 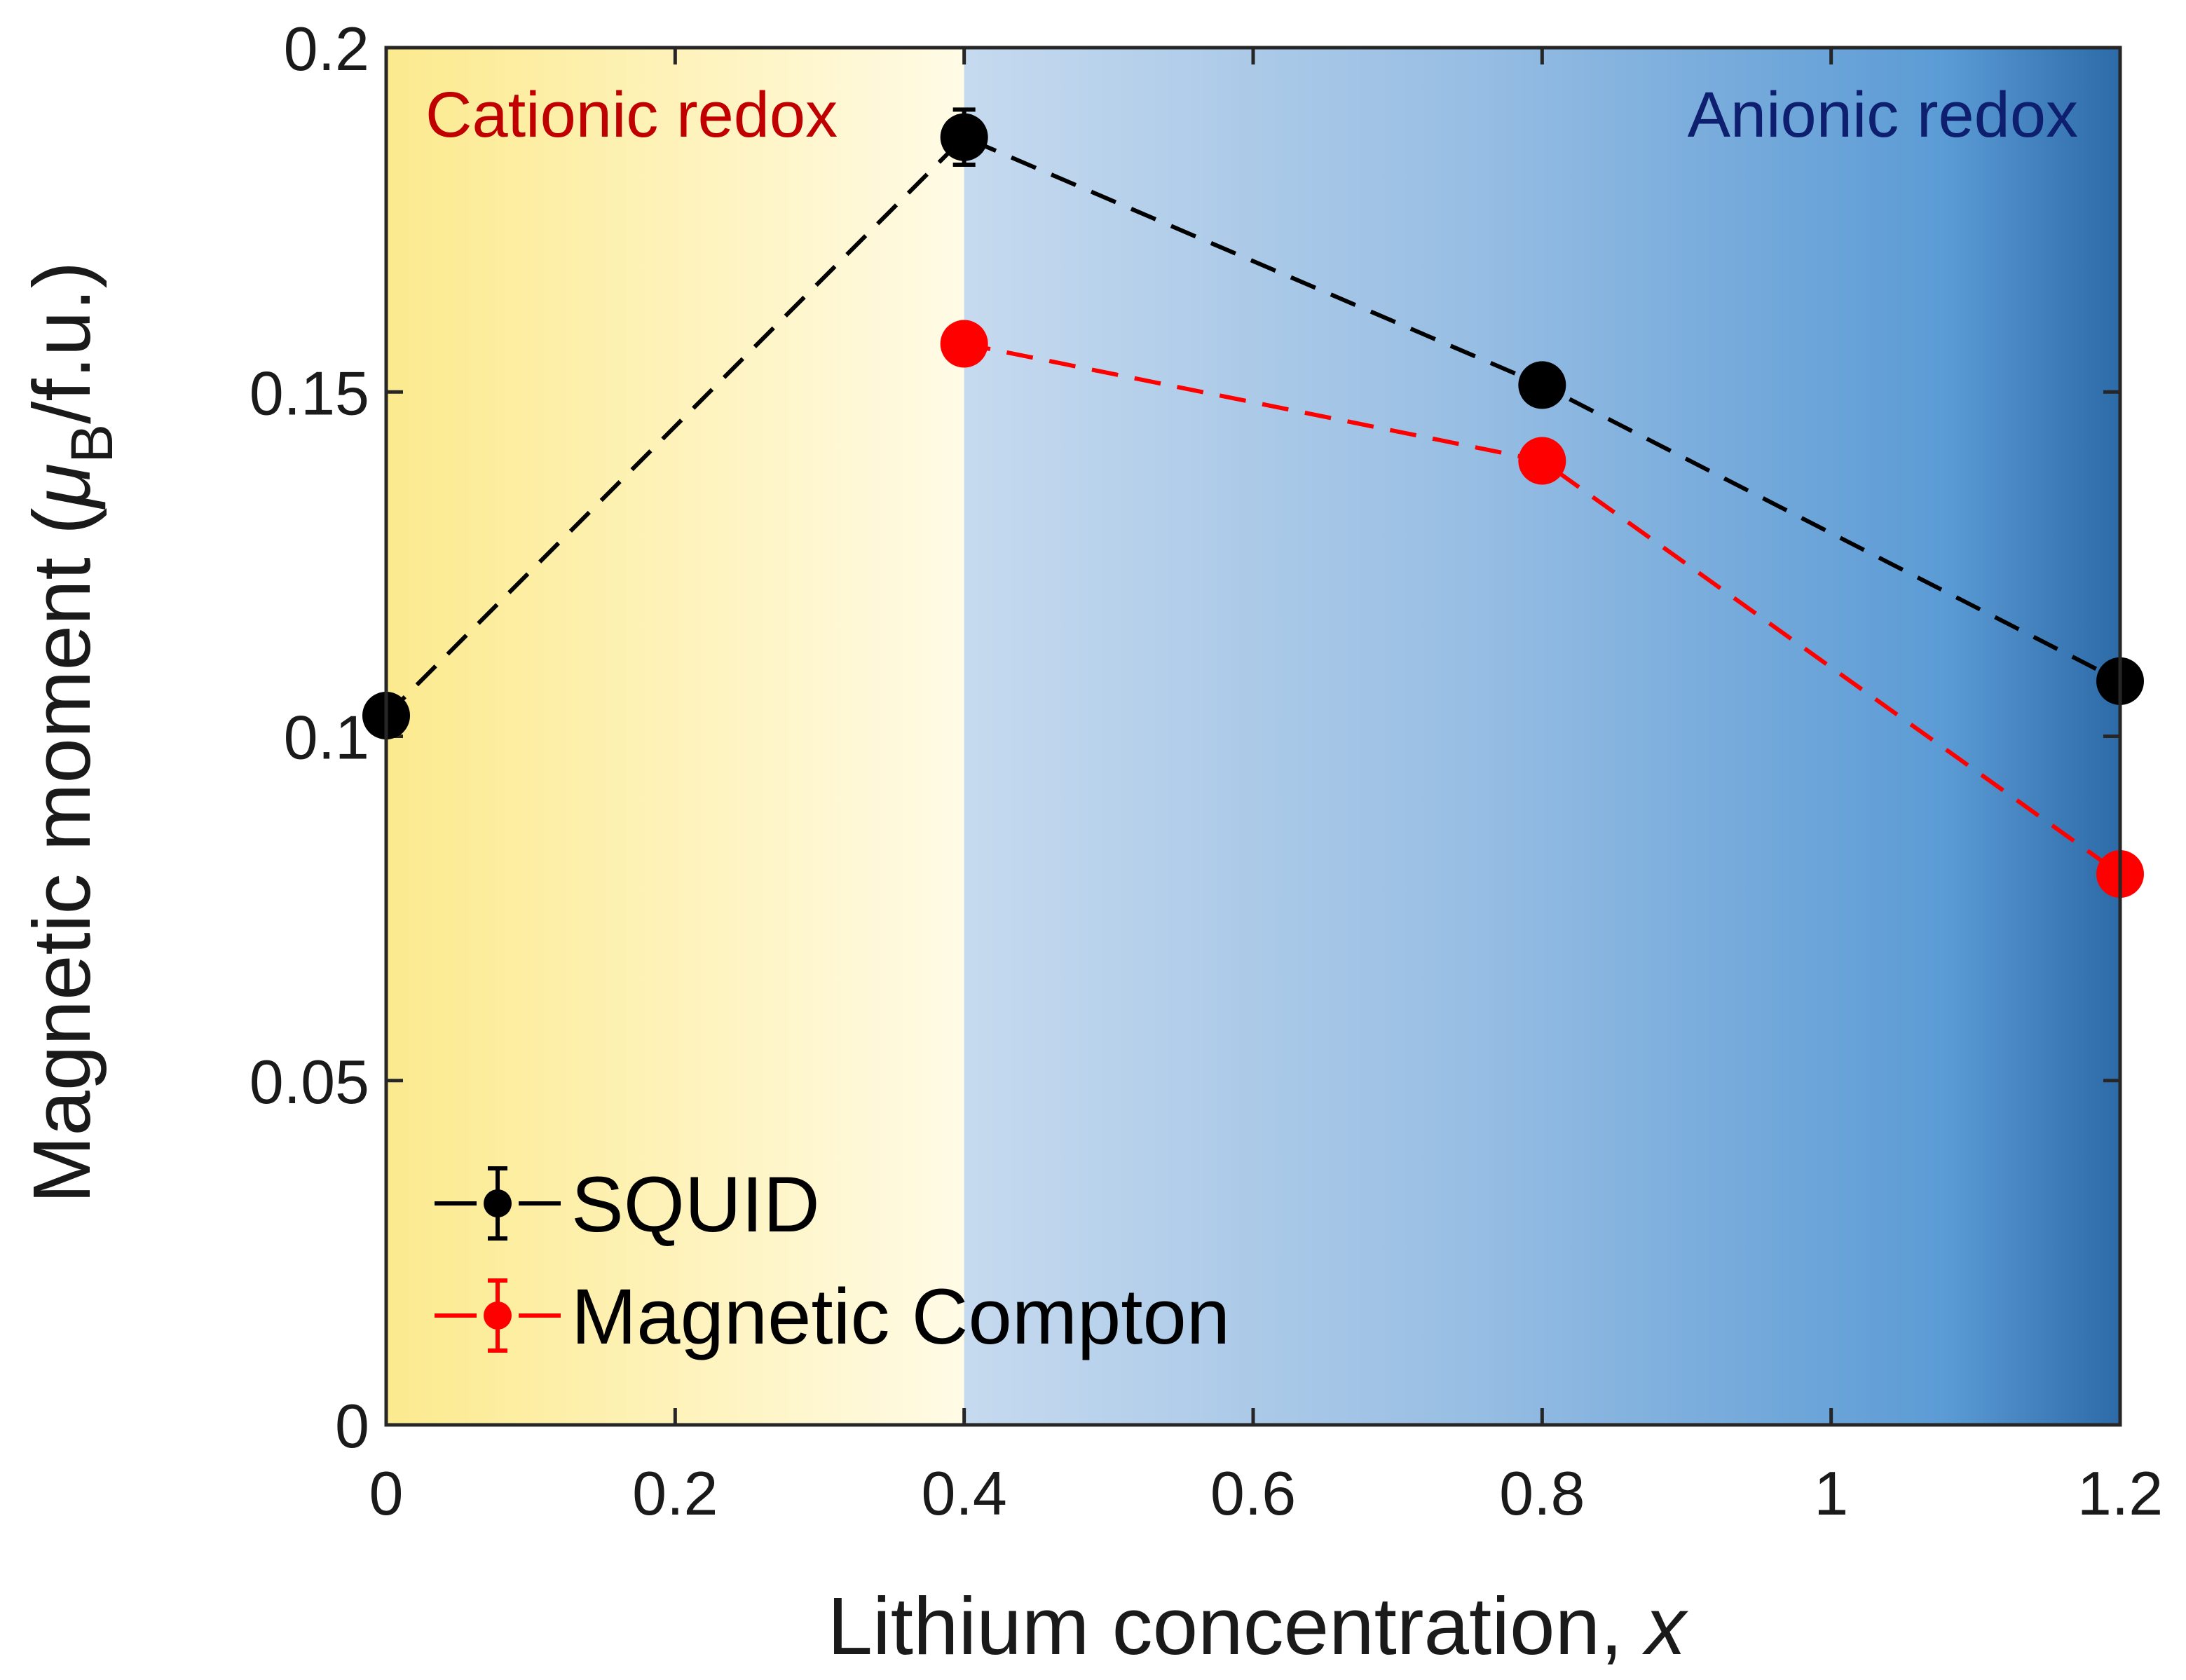 What do you see at coordinates (1253, 1493) in the screenshot?
I see `x-tick-label: 0.6` at bounding box center [1253, 1493].